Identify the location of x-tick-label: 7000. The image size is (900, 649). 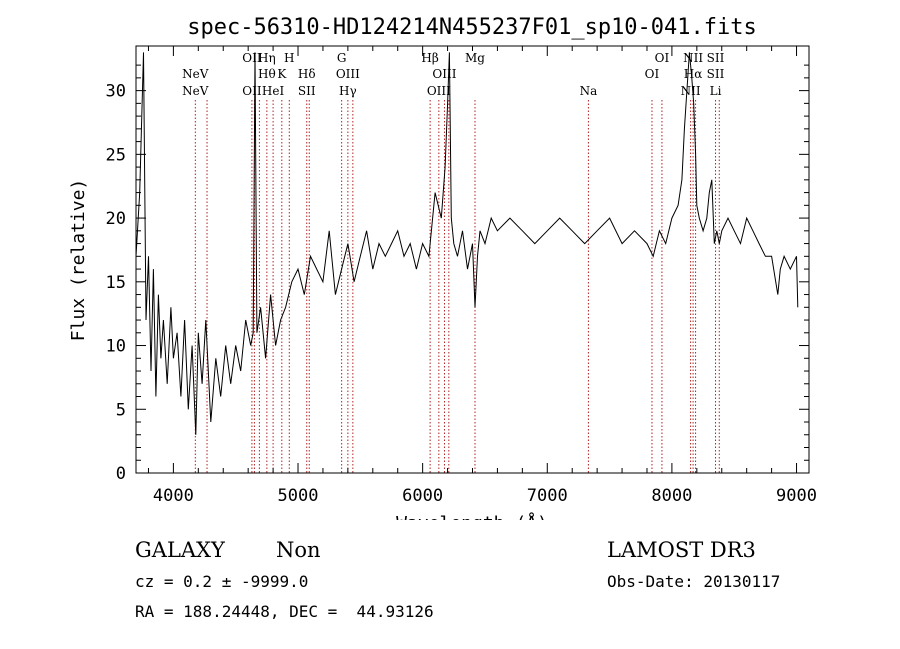
(547, 496).